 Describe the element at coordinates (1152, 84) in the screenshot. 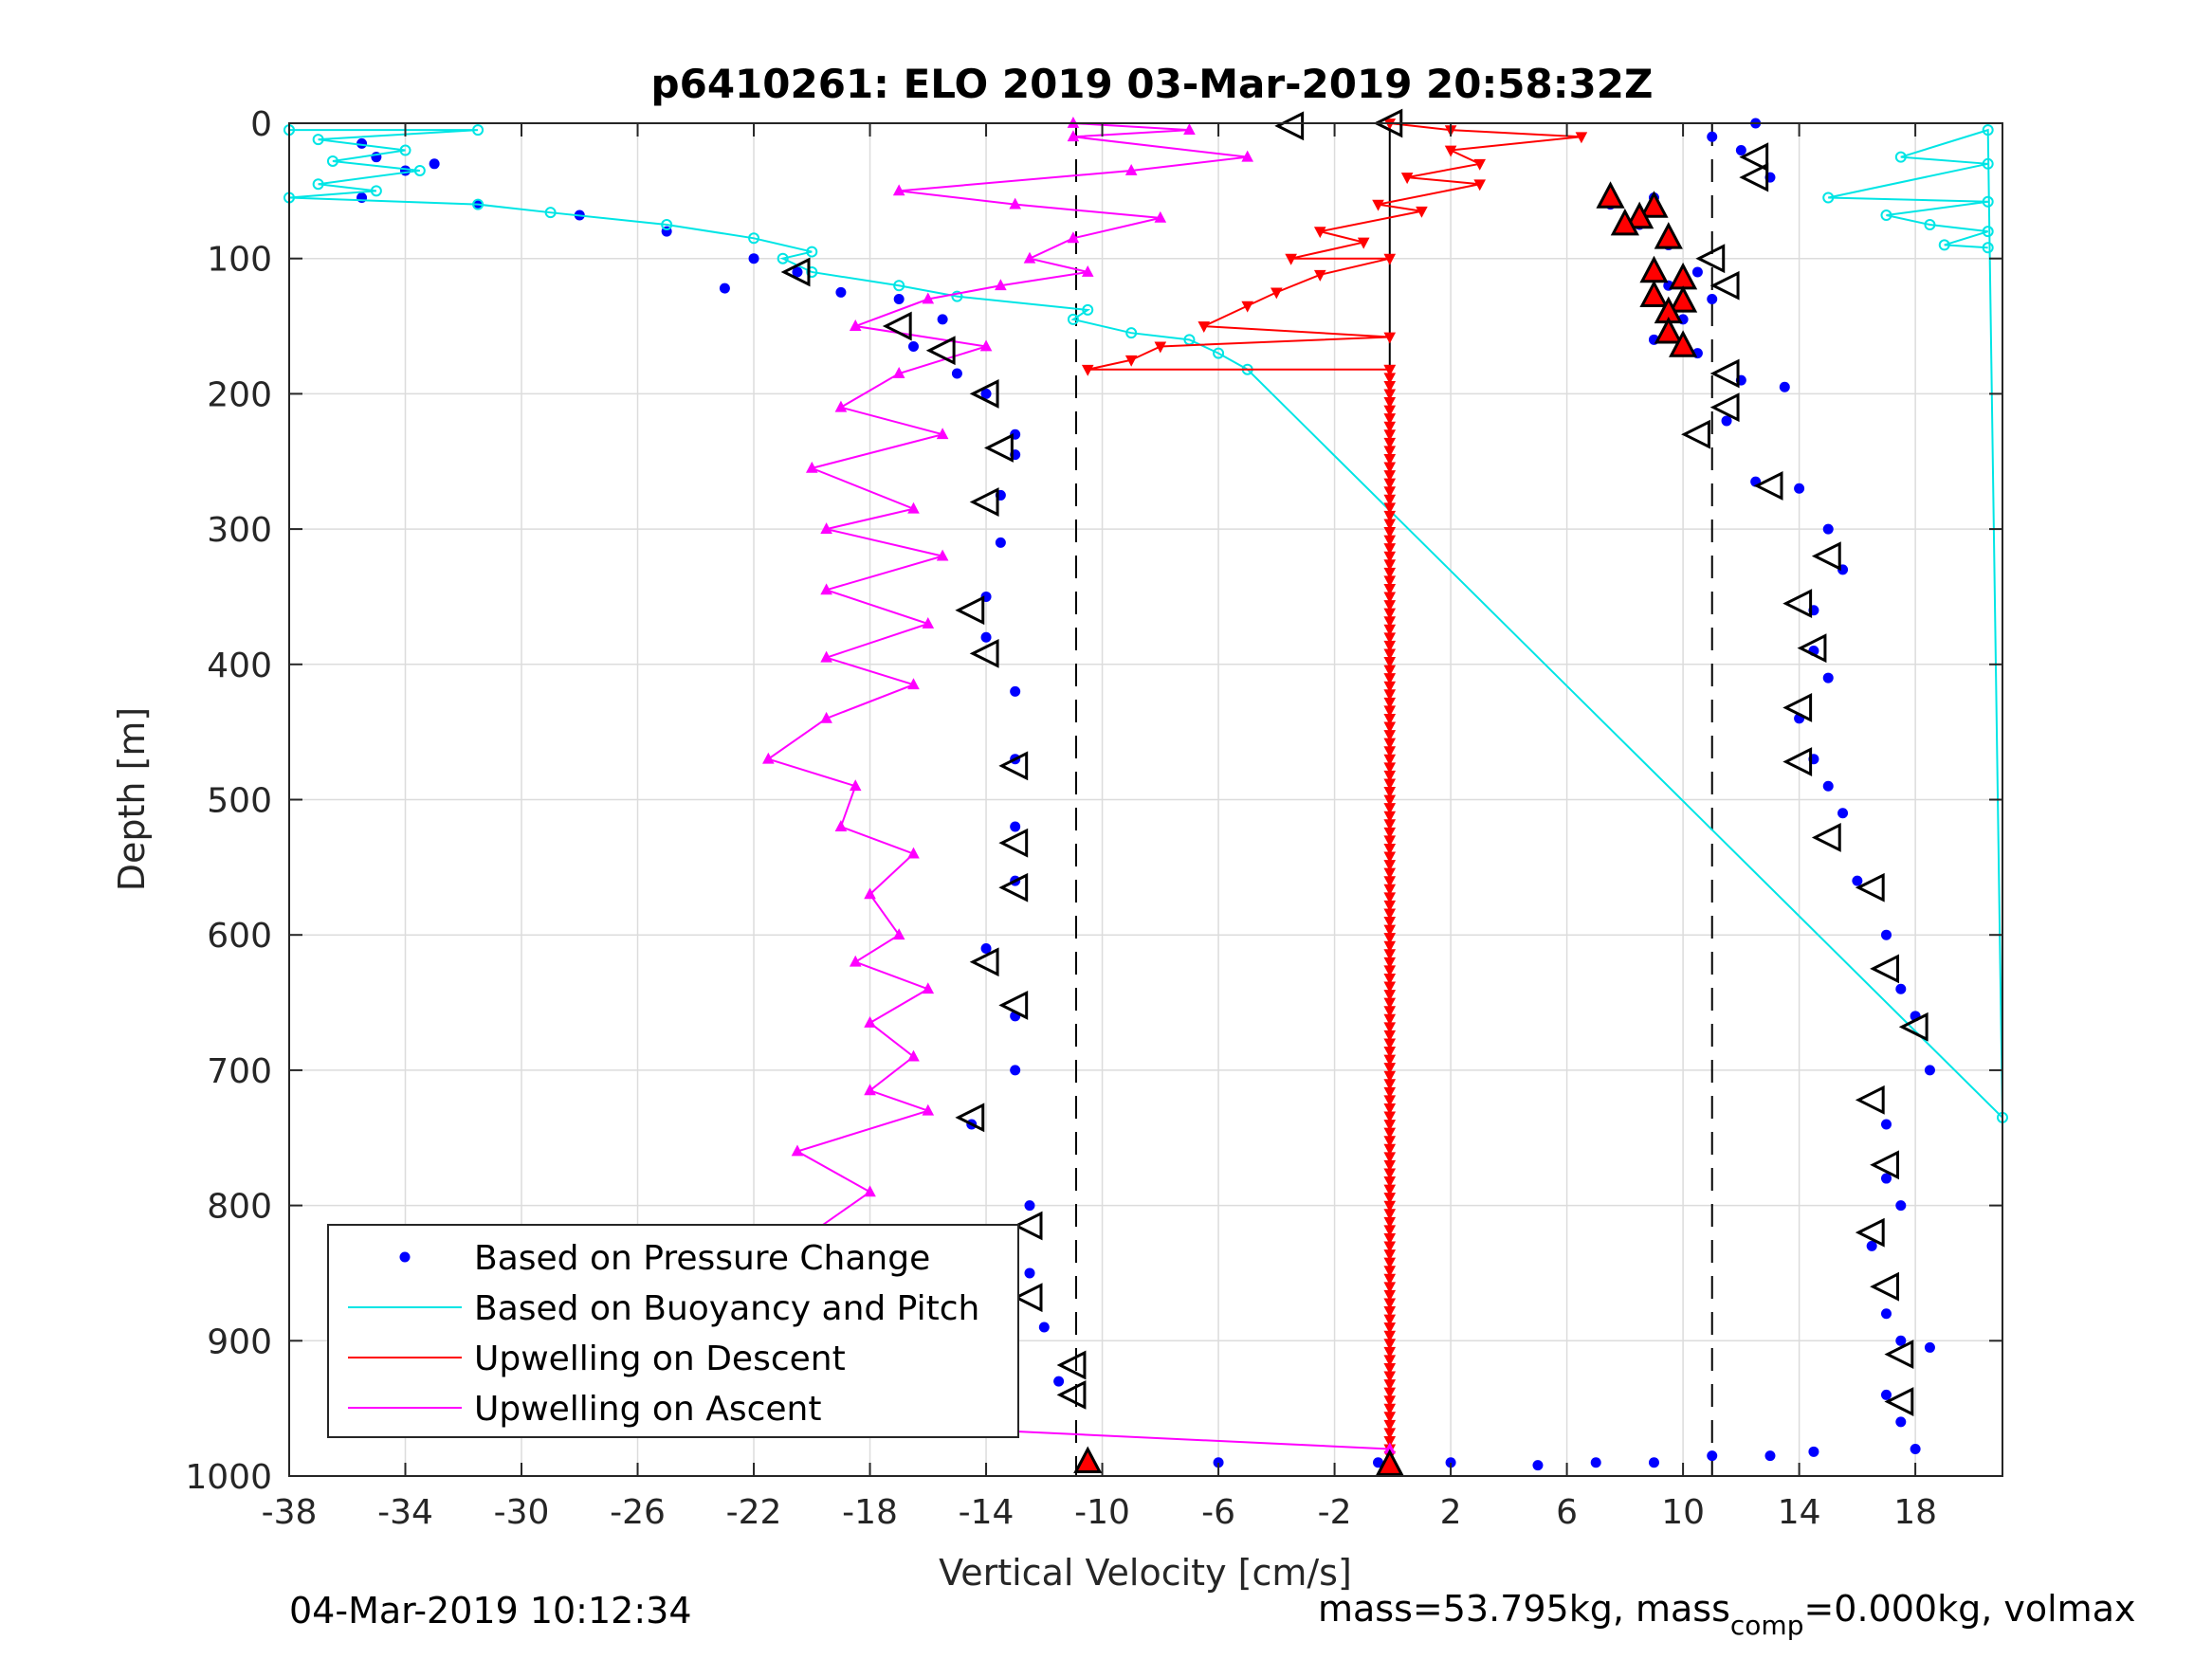

I see `chart-title: p6410261: ELO 2019 03-Mar-2019 20:58:32Z` at that location.